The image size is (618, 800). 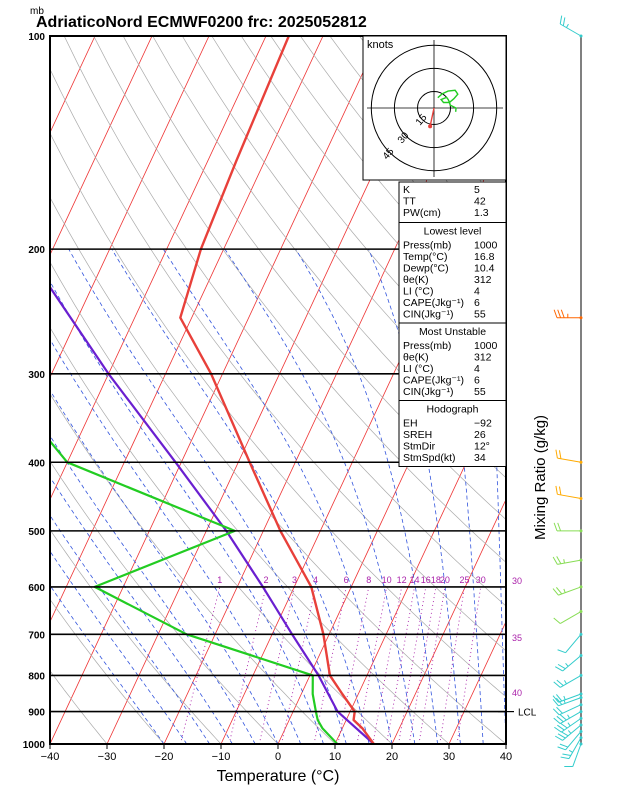 I want to click on mixing-ratio-label: 8, so click(x=368, y=580).